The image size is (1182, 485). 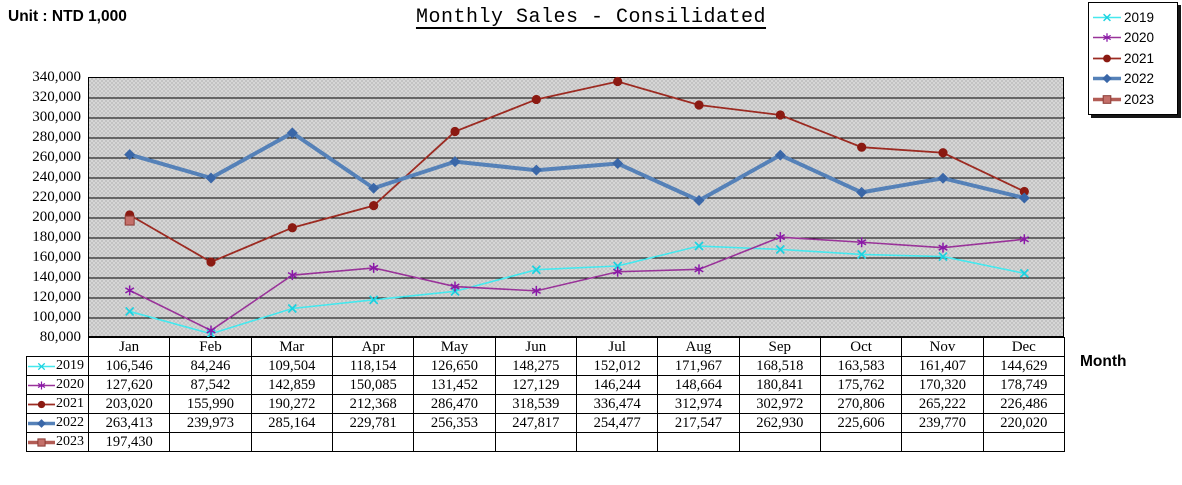 I want to click on cell-2019-Jul: 152,012, so click(x=617, y=366).